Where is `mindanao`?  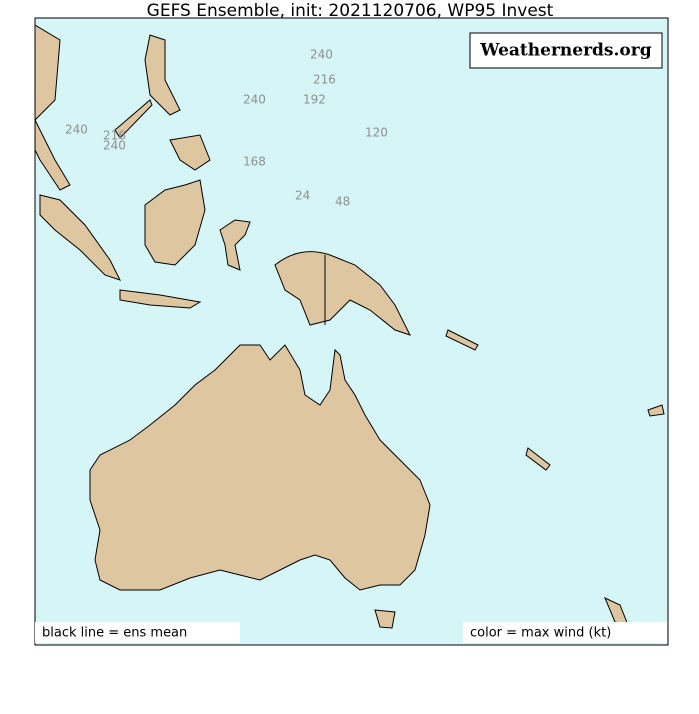 mindanao is located at coordinates (190, 152).